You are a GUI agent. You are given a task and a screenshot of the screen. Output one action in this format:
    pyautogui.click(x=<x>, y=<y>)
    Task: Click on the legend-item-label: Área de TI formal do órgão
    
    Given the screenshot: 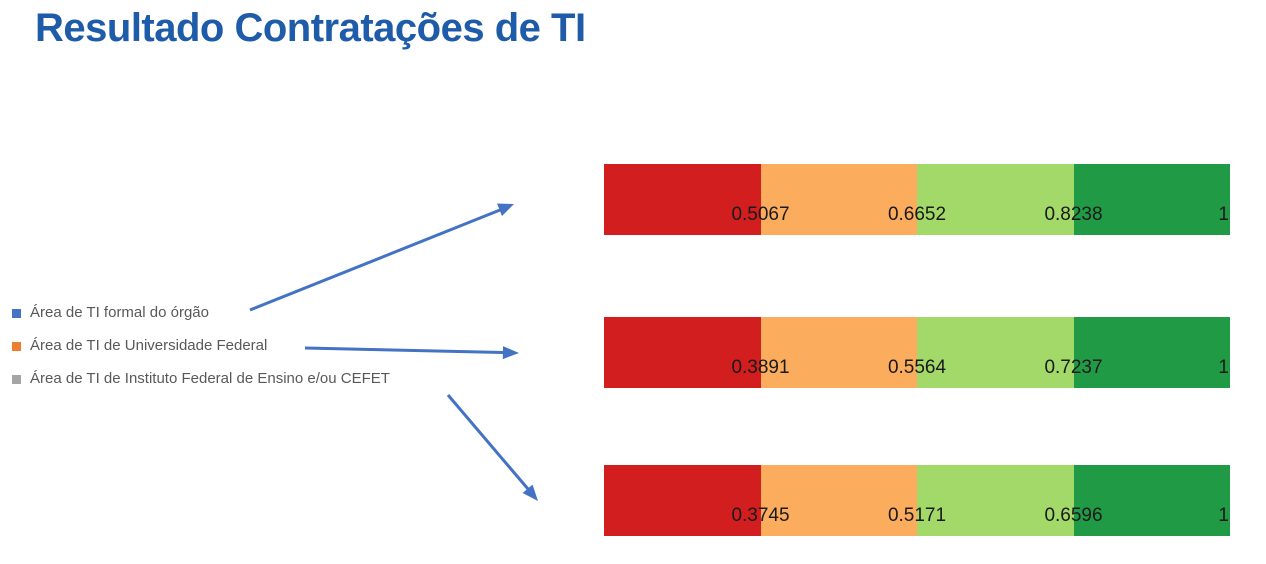 What is the action you would take?
    pyautogui.click(x=119, y=312)
    